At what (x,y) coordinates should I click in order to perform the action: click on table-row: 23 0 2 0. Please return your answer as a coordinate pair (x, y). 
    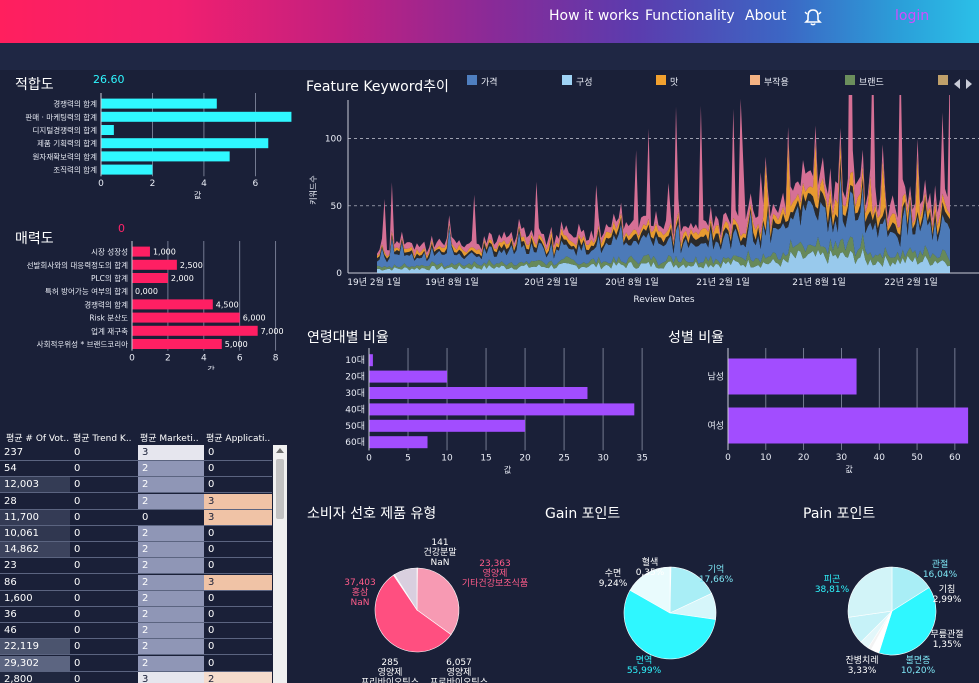
    Looking at the image, I should click on (136, 566).